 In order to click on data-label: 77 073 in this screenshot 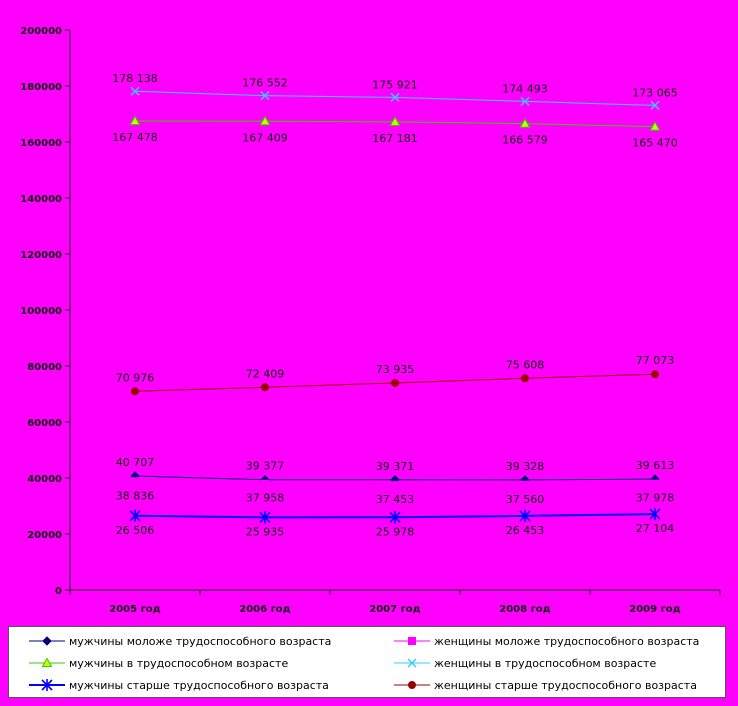, I will do `click(655, 360)`.